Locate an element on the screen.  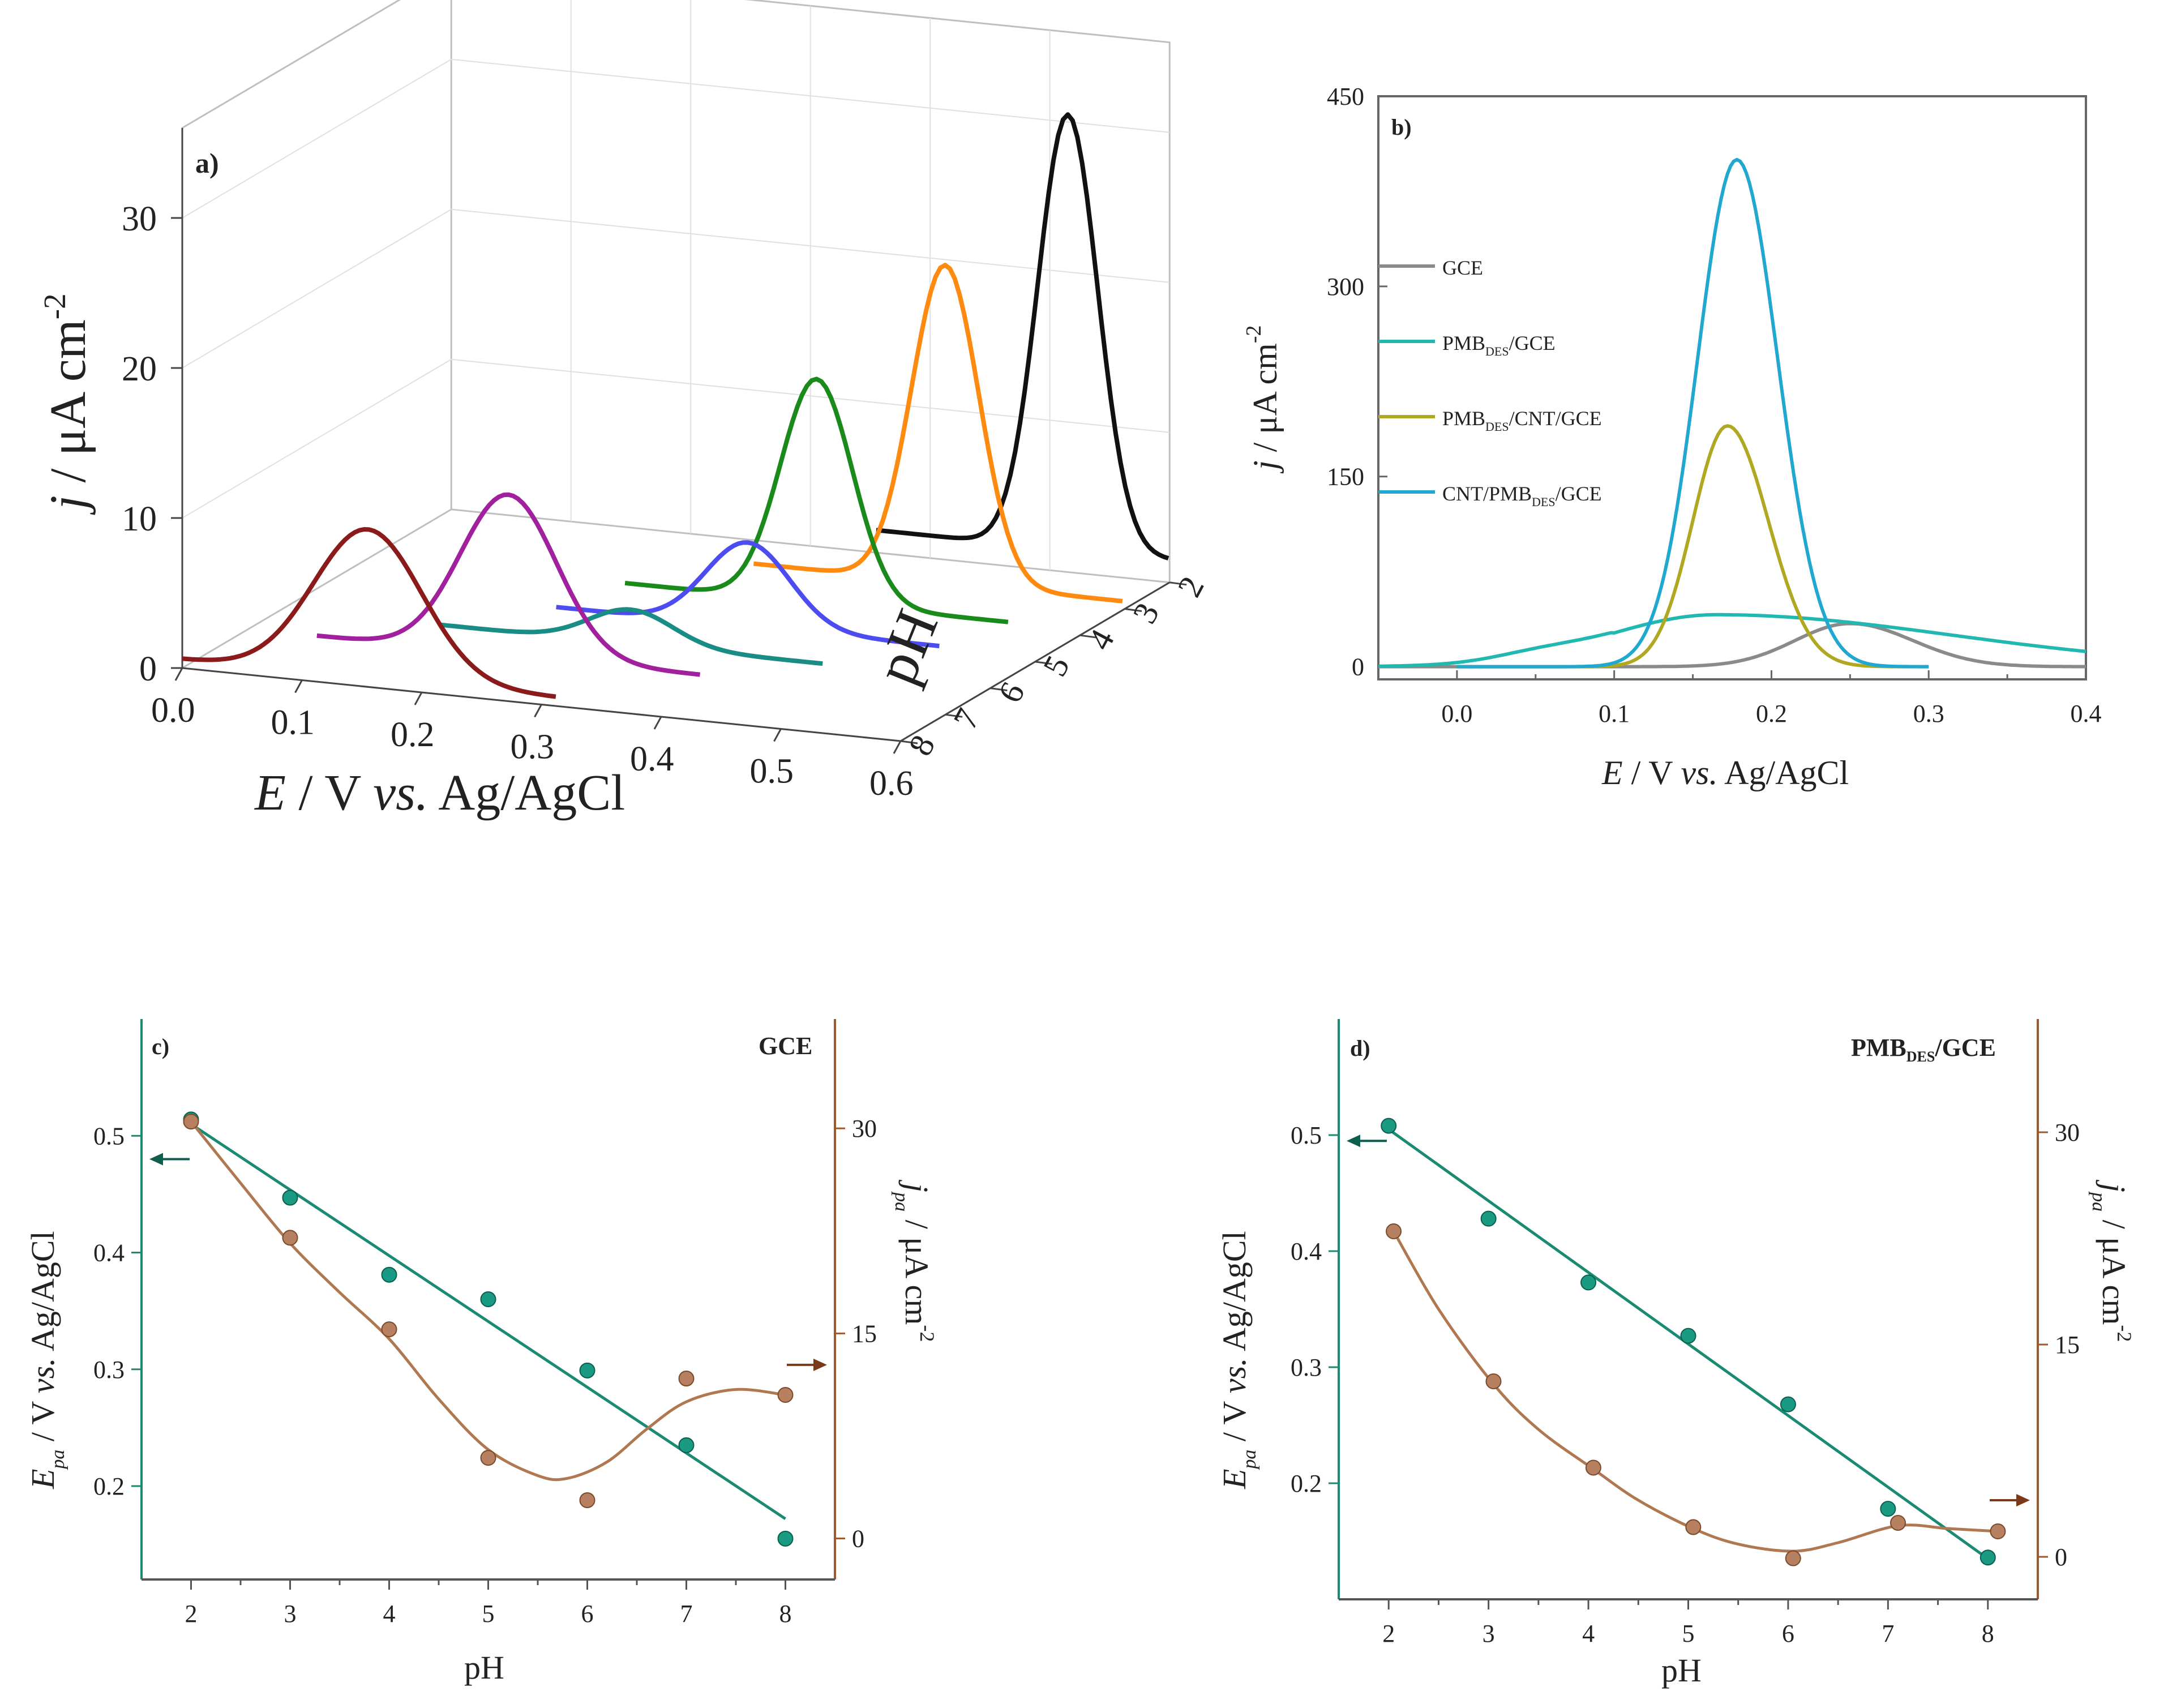
chart-a-z-tick-label: 2 is located at coordinates (1191, 586).